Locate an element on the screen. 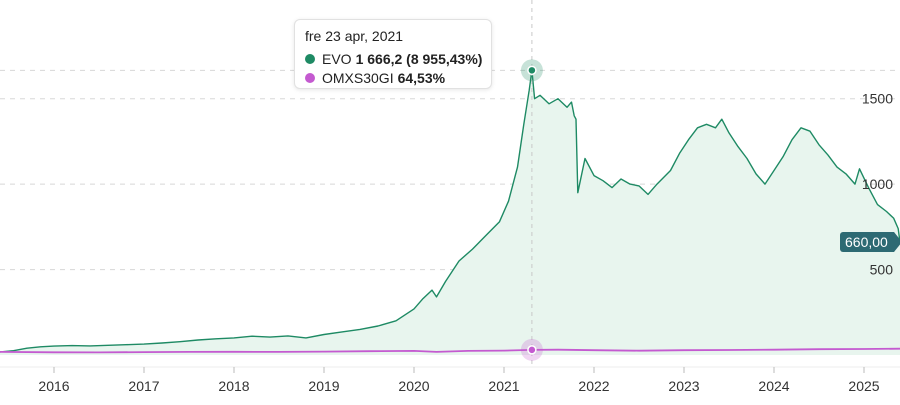  tooltip-series-name: EVO is located at coordinates (337, 58).